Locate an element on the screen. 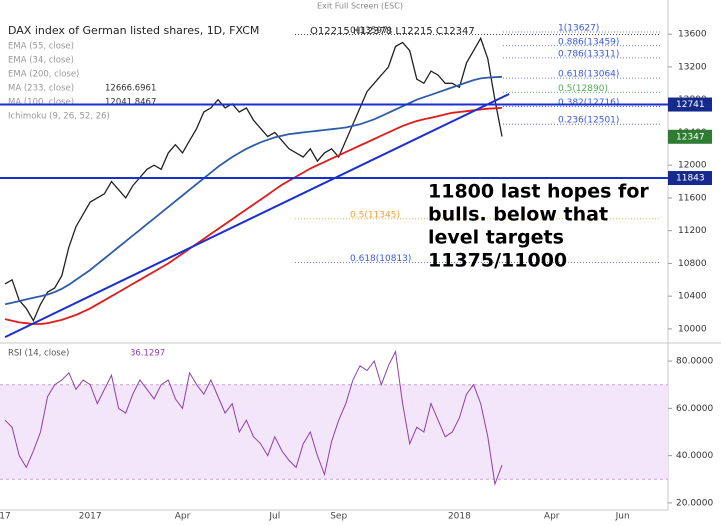 This screenshot has width=721, height=526. fib-label: 0.886(13459) is located at coordinates (588, 42).